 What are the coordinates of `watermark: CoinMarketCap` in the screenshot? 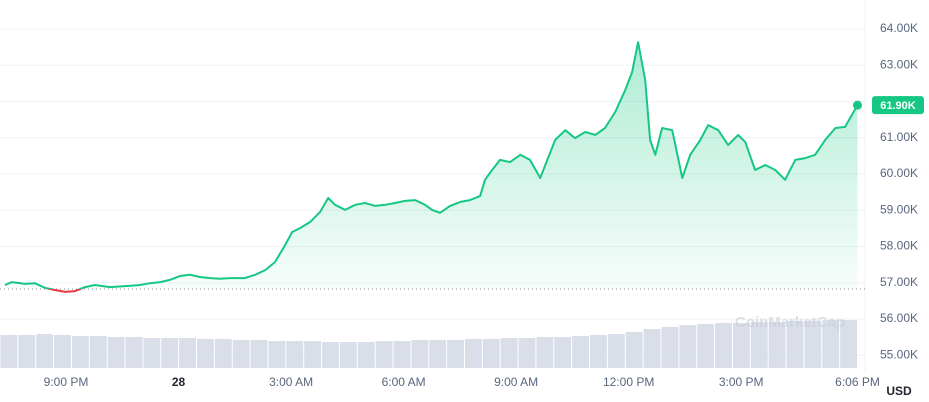 It's located at (790, 322).